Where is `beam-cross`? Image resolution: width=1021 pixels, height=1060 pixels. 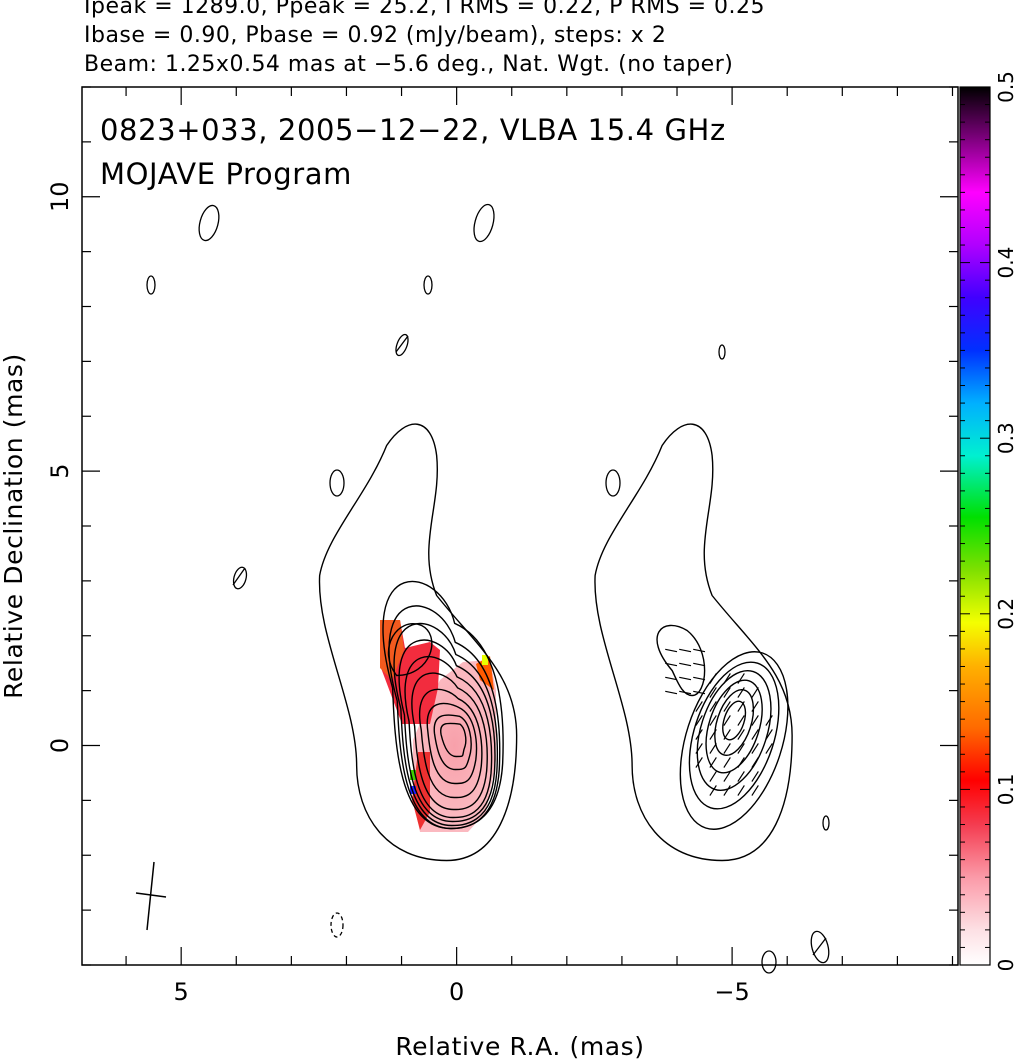 beam-cross is located at coordinates (151, 896).